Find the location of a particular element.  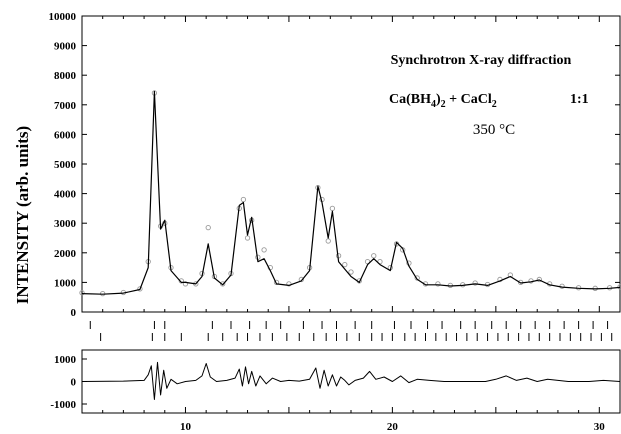

x-axis-ticks: 10 20 30 is located at coordinates (351, 420).